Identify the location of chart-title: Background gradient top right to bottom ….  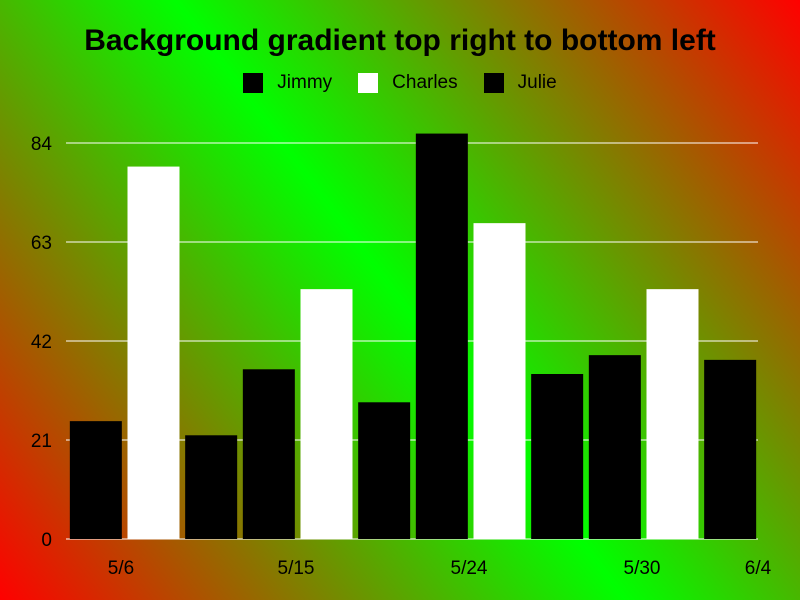
(400, 40).